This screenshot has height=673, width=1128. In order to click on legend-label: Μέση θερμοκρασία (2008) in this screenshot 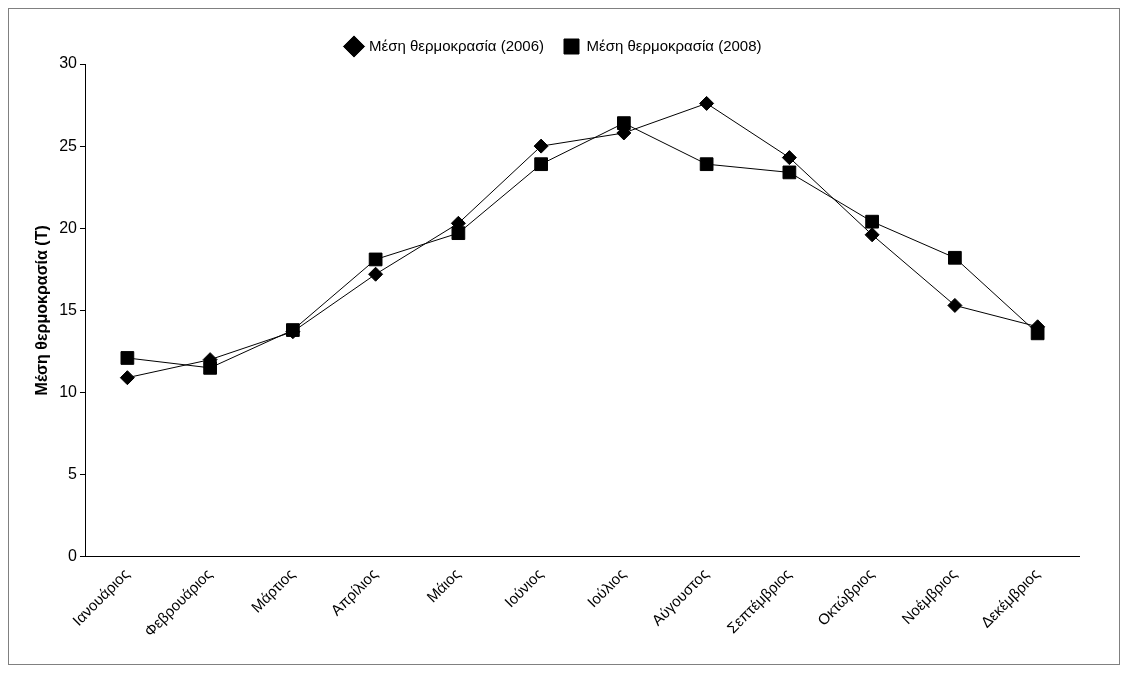, I will do `click(674, 45)`.